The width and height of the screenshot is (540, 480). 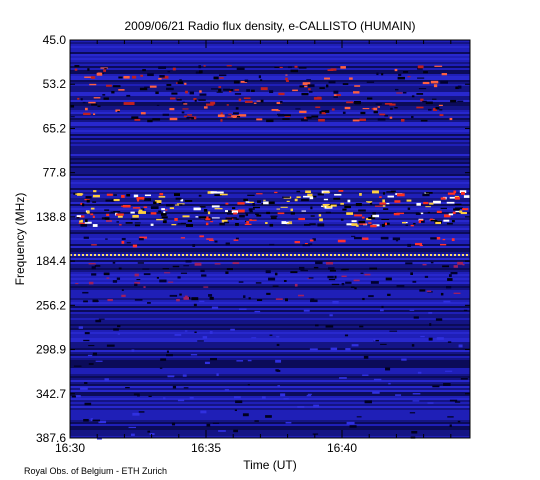 I want to click on y-tick-label: 342.7, so click(x=51, y=394).